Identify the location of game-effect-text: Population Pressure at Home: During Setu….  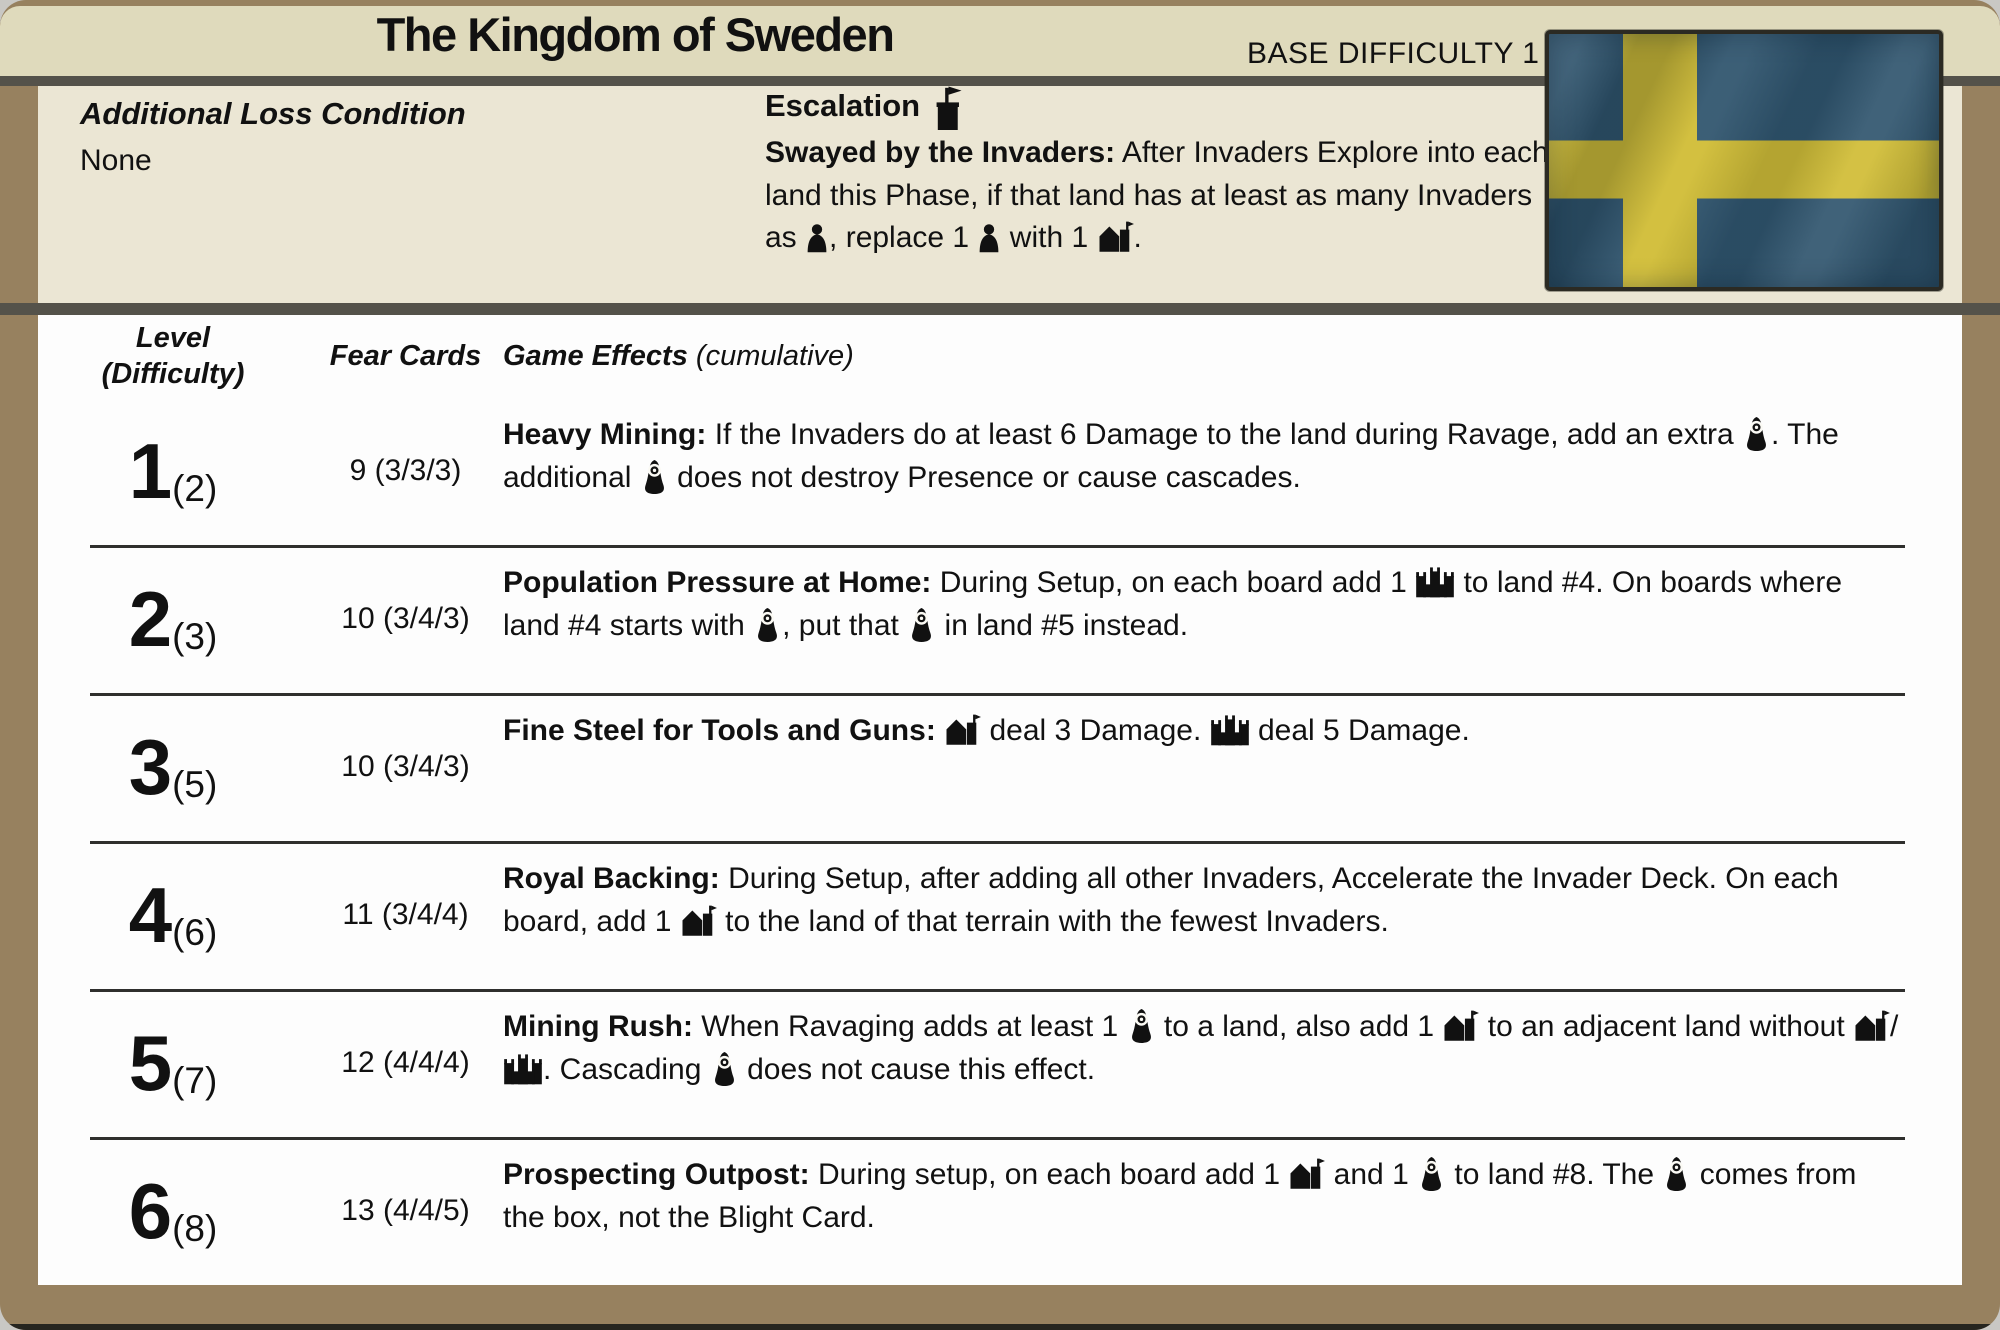
(1173, 604).